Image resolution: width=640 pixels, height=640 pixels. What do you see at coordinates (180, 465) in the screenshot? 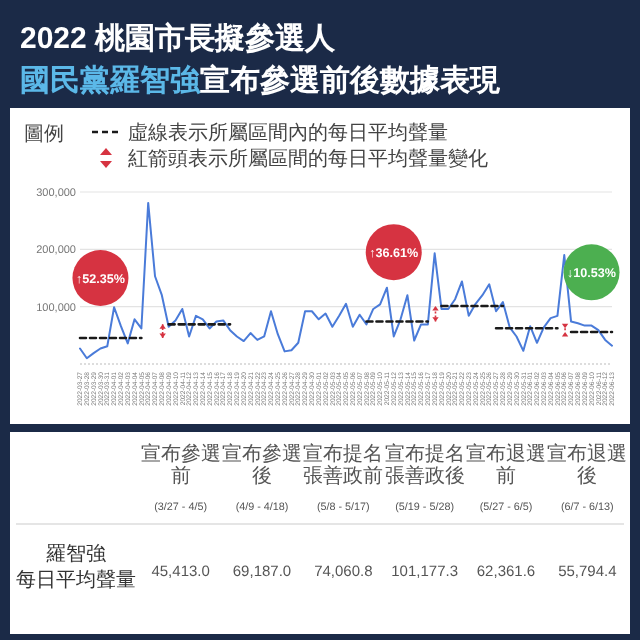
I see `text: 宣布參選前` at bounding box center [180, 465].